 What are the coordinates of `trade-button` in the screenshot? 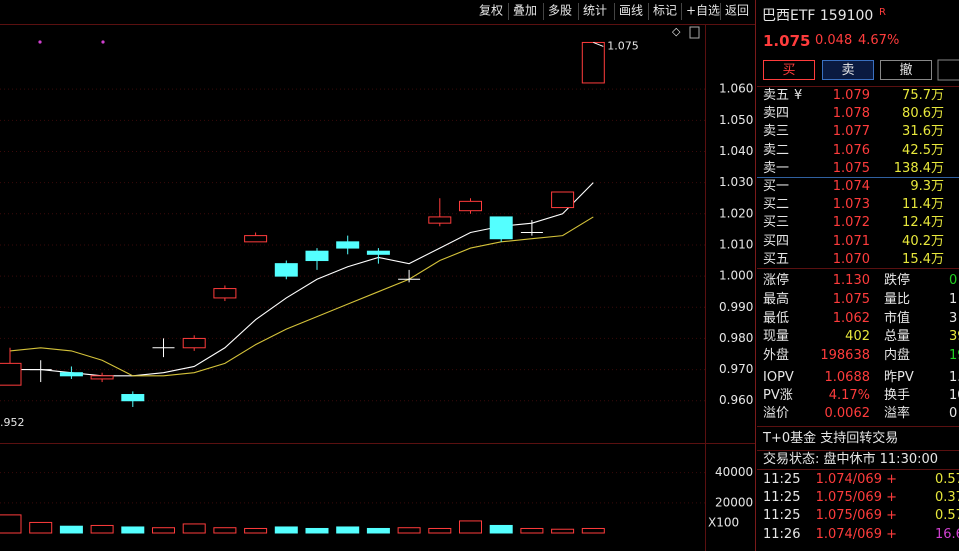 It's located at (948, 70).